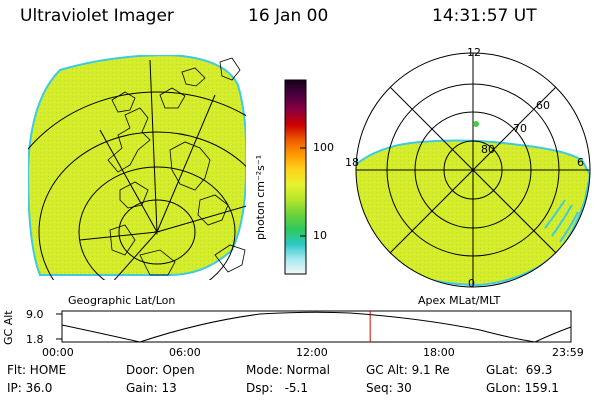 The width and height of the screenshot is (600, 400). I want to click on info-glat: GLat: 69.3, so click(519, 370).